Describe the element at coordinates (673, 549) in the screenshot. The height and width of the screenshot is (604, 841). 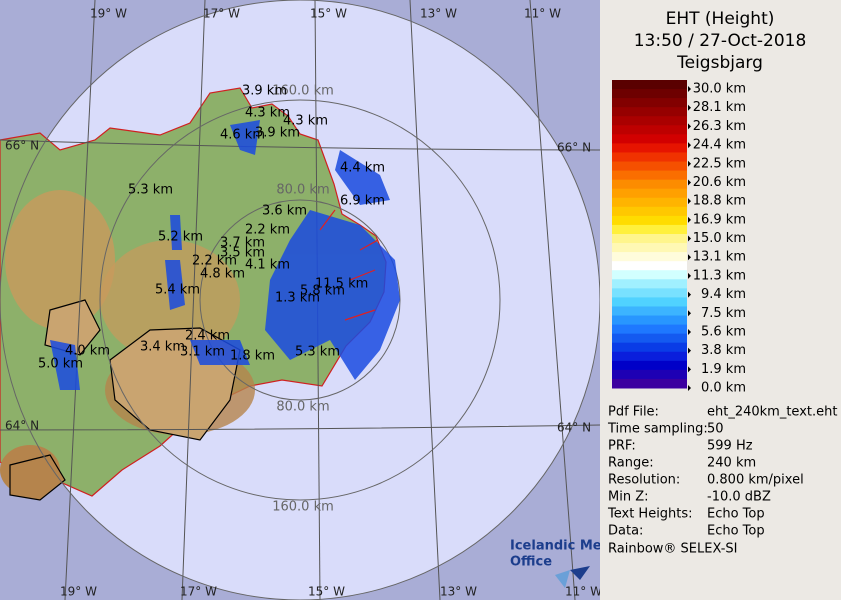
I see `footer: Rainbow® SELEX-SI` at that location.